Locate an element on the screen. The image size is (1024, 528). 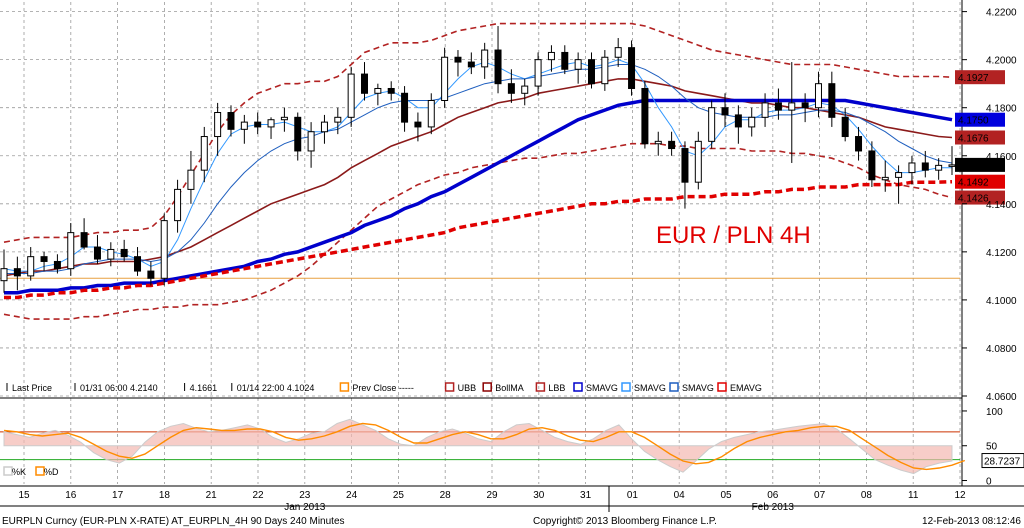
value-tag-label: 4.1426 is located at coordinates (973, 199).